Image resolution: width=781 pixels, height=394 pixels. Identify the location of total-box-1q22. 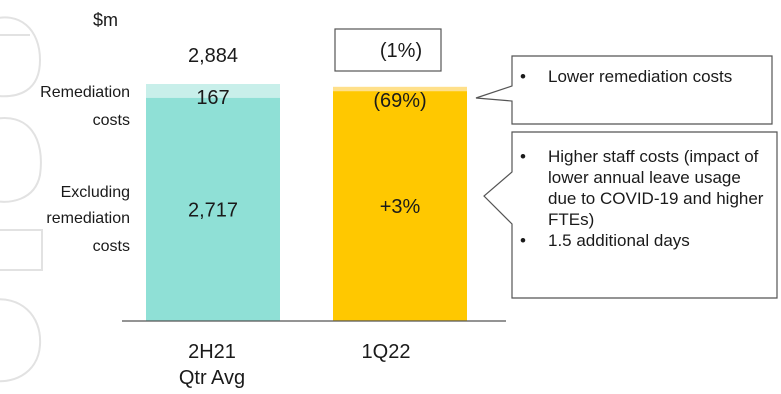
(388, 50).